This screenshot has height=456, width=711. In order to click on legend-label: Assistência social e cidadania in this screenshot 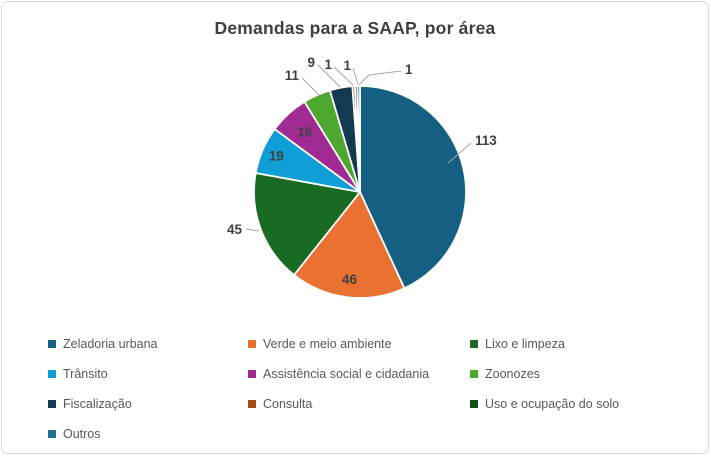, I will do `click(346, 374)`.